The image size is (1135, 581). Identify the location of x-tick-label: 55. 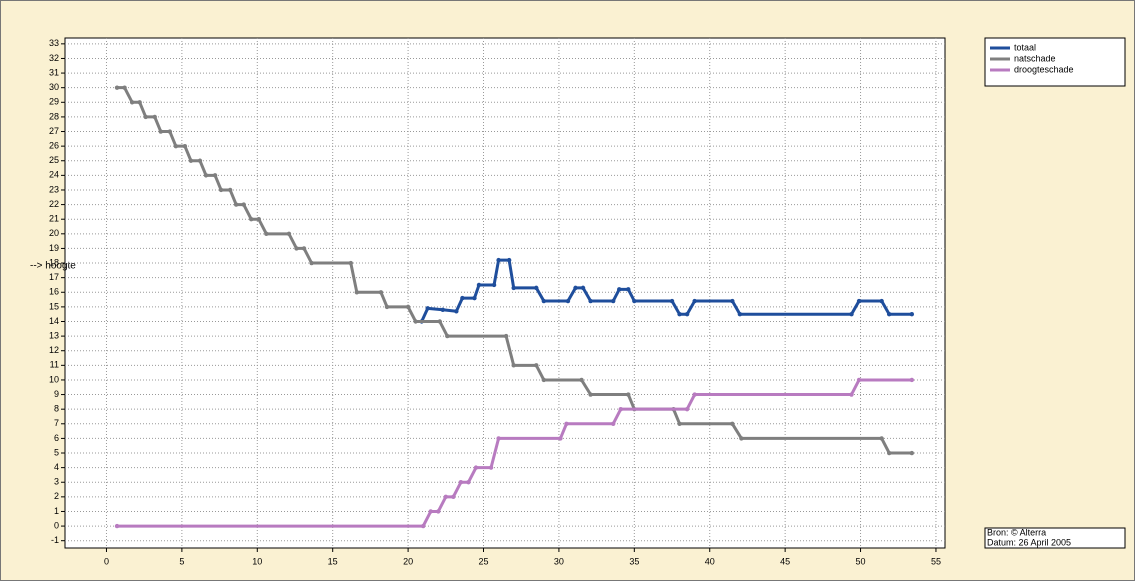
(936, 561).